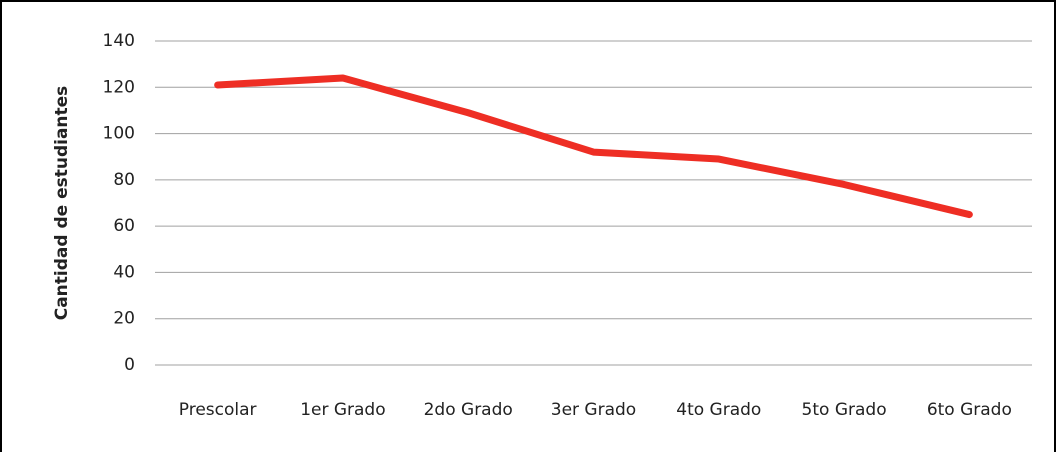  I want to click on x-tick-label: 6to Grado, so click(969, 410).